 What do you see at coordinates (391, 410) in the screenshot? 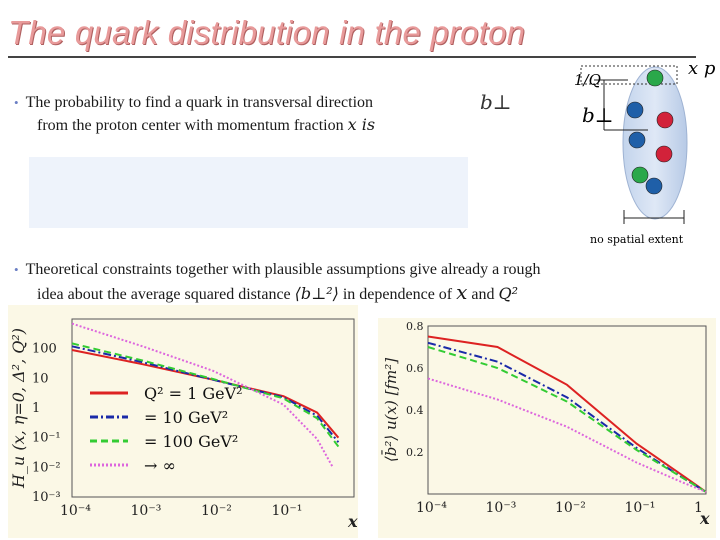
I see `y-axis-label: ⟨b̄²⟩ u(x) [fm²]` at bounding box center [391, 410].